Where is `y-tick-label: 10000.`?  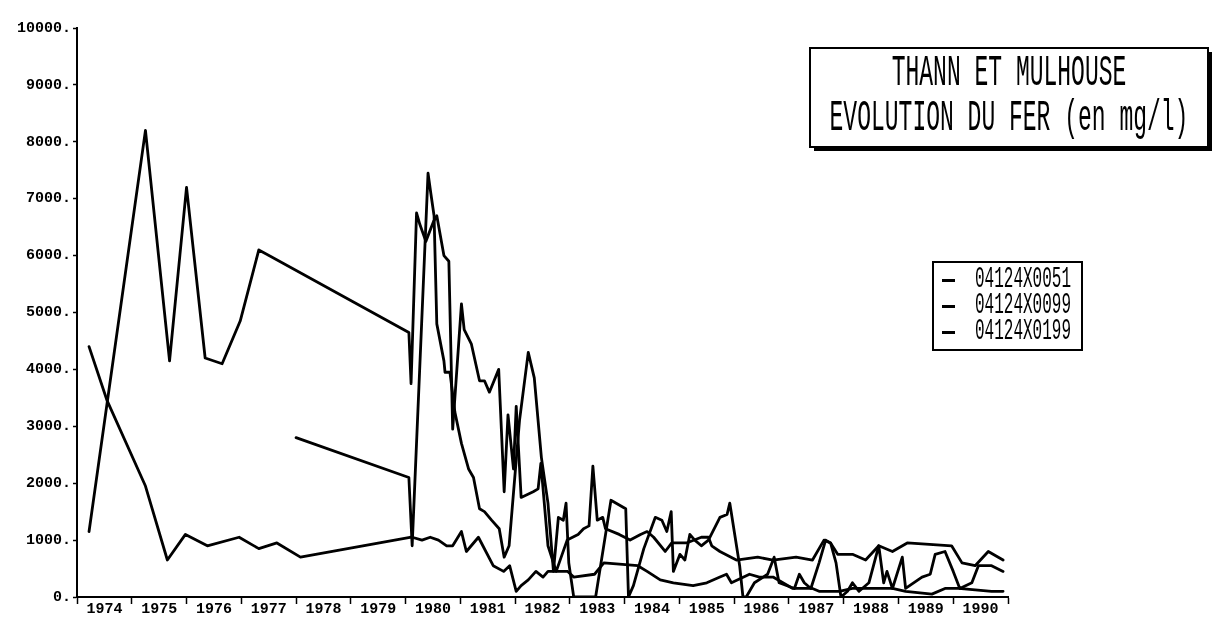 y-tick-label: 10000. is located at coordinates (43, 28).